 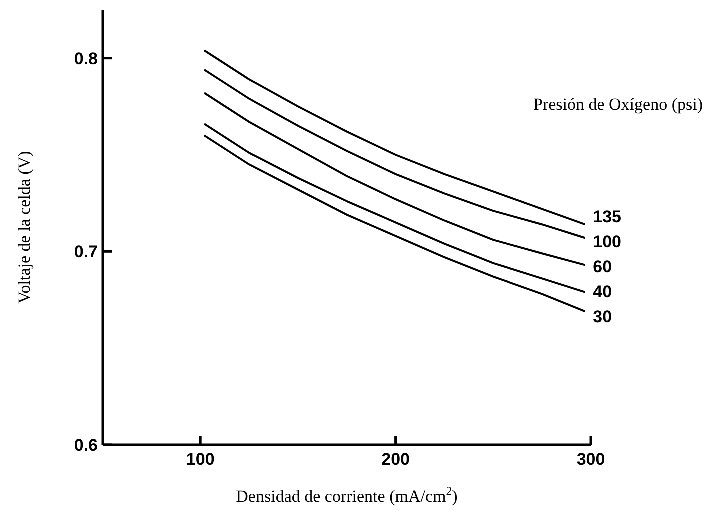 I want to click on y-tick-label: 0.6, so click(x=86, y=445).